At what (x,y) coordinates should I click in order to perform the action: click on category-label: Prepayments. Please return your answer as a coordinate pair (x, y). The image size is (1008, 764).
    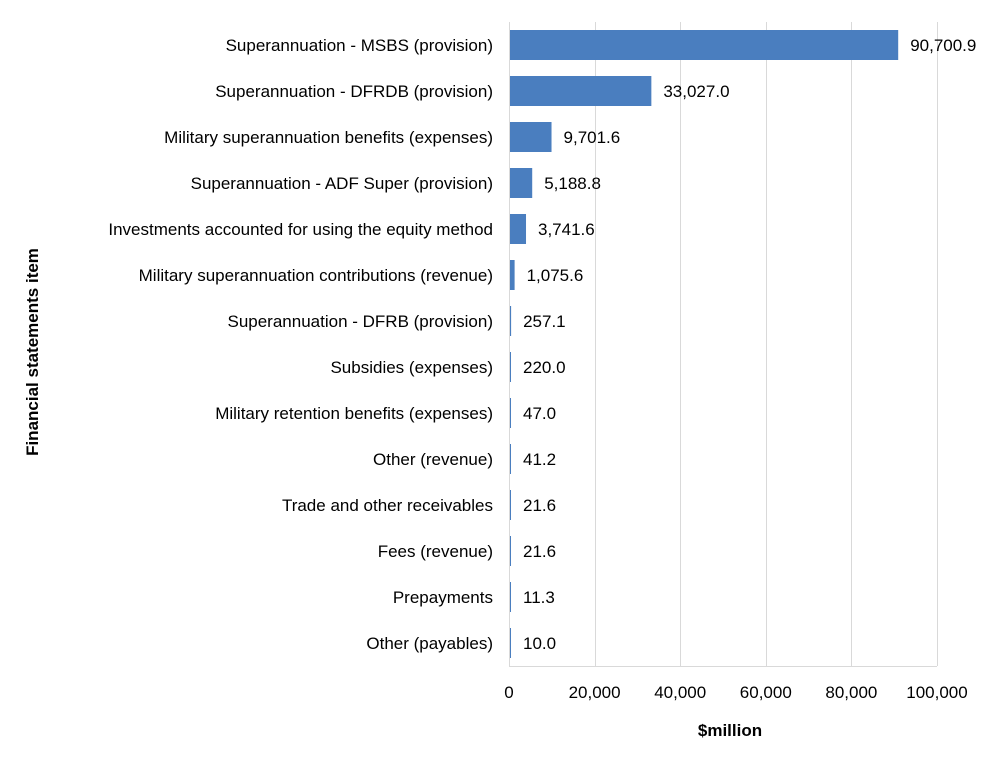
    Looking at the image, I should click on (443, 597).